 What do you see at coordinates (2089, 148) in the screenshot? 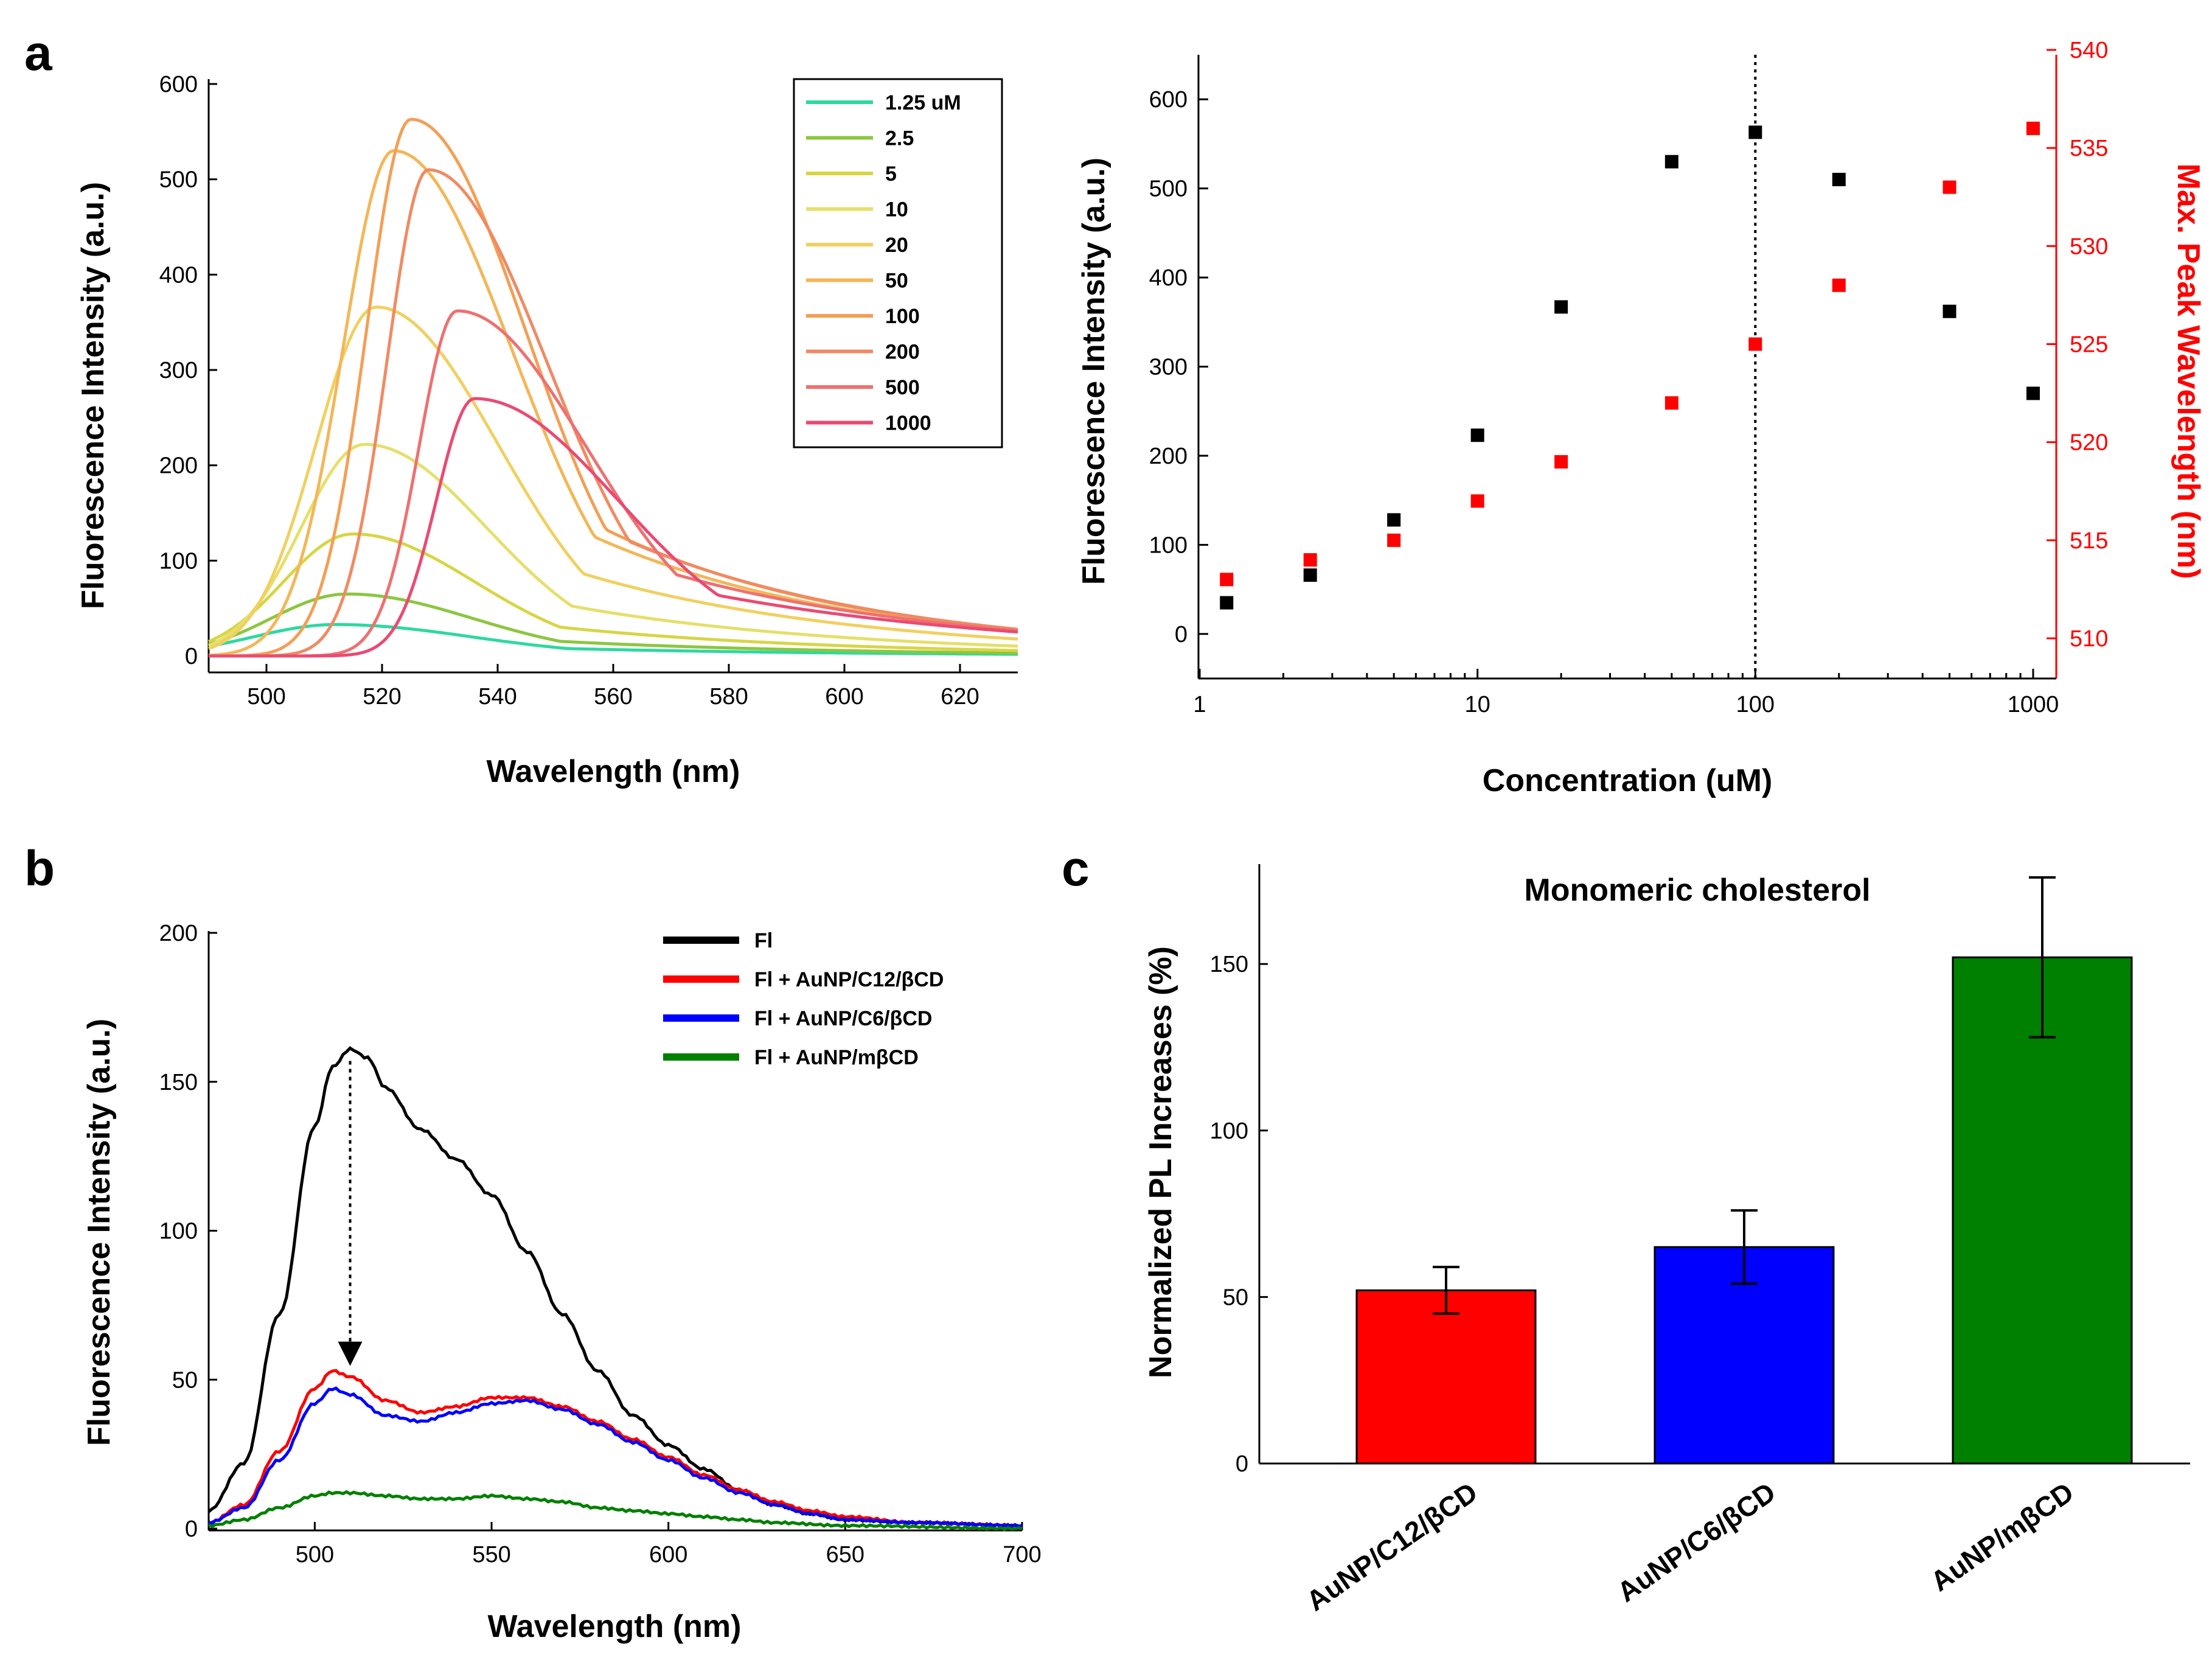
I see `y2-tick-label: 535` at bounding box center [2089, 148].